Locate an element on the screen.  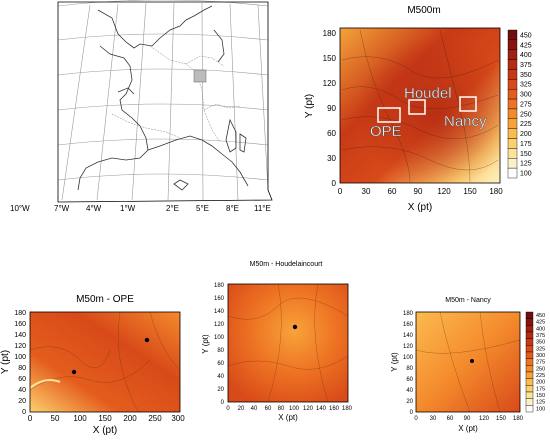
lon-label: 10°W is located at coordinates (20, 208).